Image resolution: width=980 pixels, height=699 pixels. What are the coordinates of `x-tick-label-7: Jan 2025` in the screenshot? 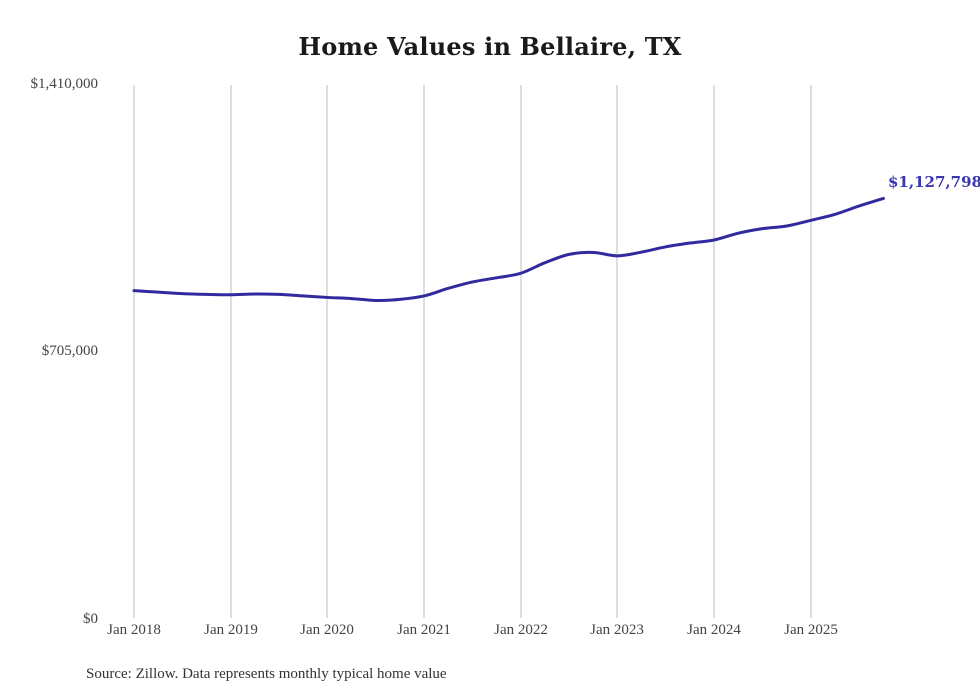 It's located at (811, 630).